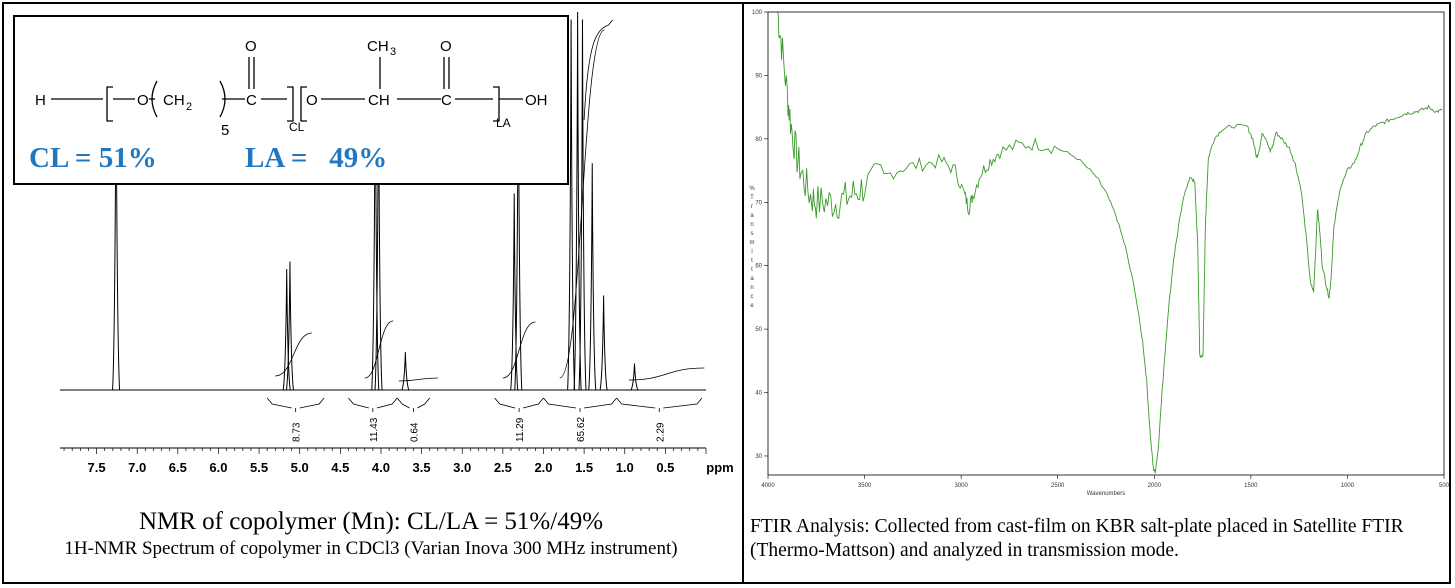  Describe the element at coordinates (581, 429) in the screenshot. I see `nmr-integral-value: 65.62` at that location.